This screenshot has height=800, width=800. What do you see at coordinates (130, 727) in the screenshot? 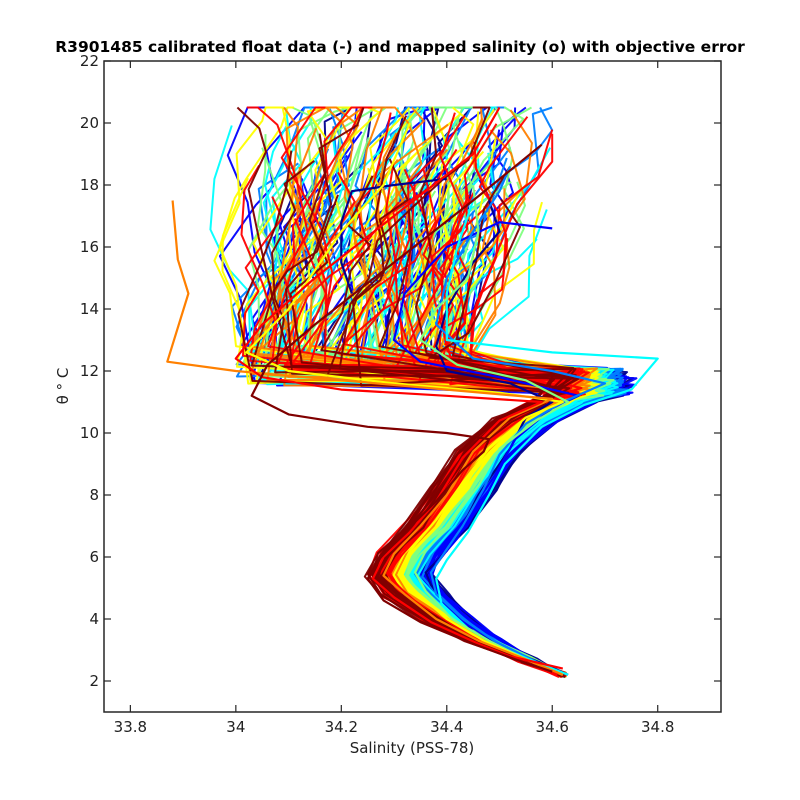
I see `x-tick-label: 33.8` at bounding box center [130, 727].